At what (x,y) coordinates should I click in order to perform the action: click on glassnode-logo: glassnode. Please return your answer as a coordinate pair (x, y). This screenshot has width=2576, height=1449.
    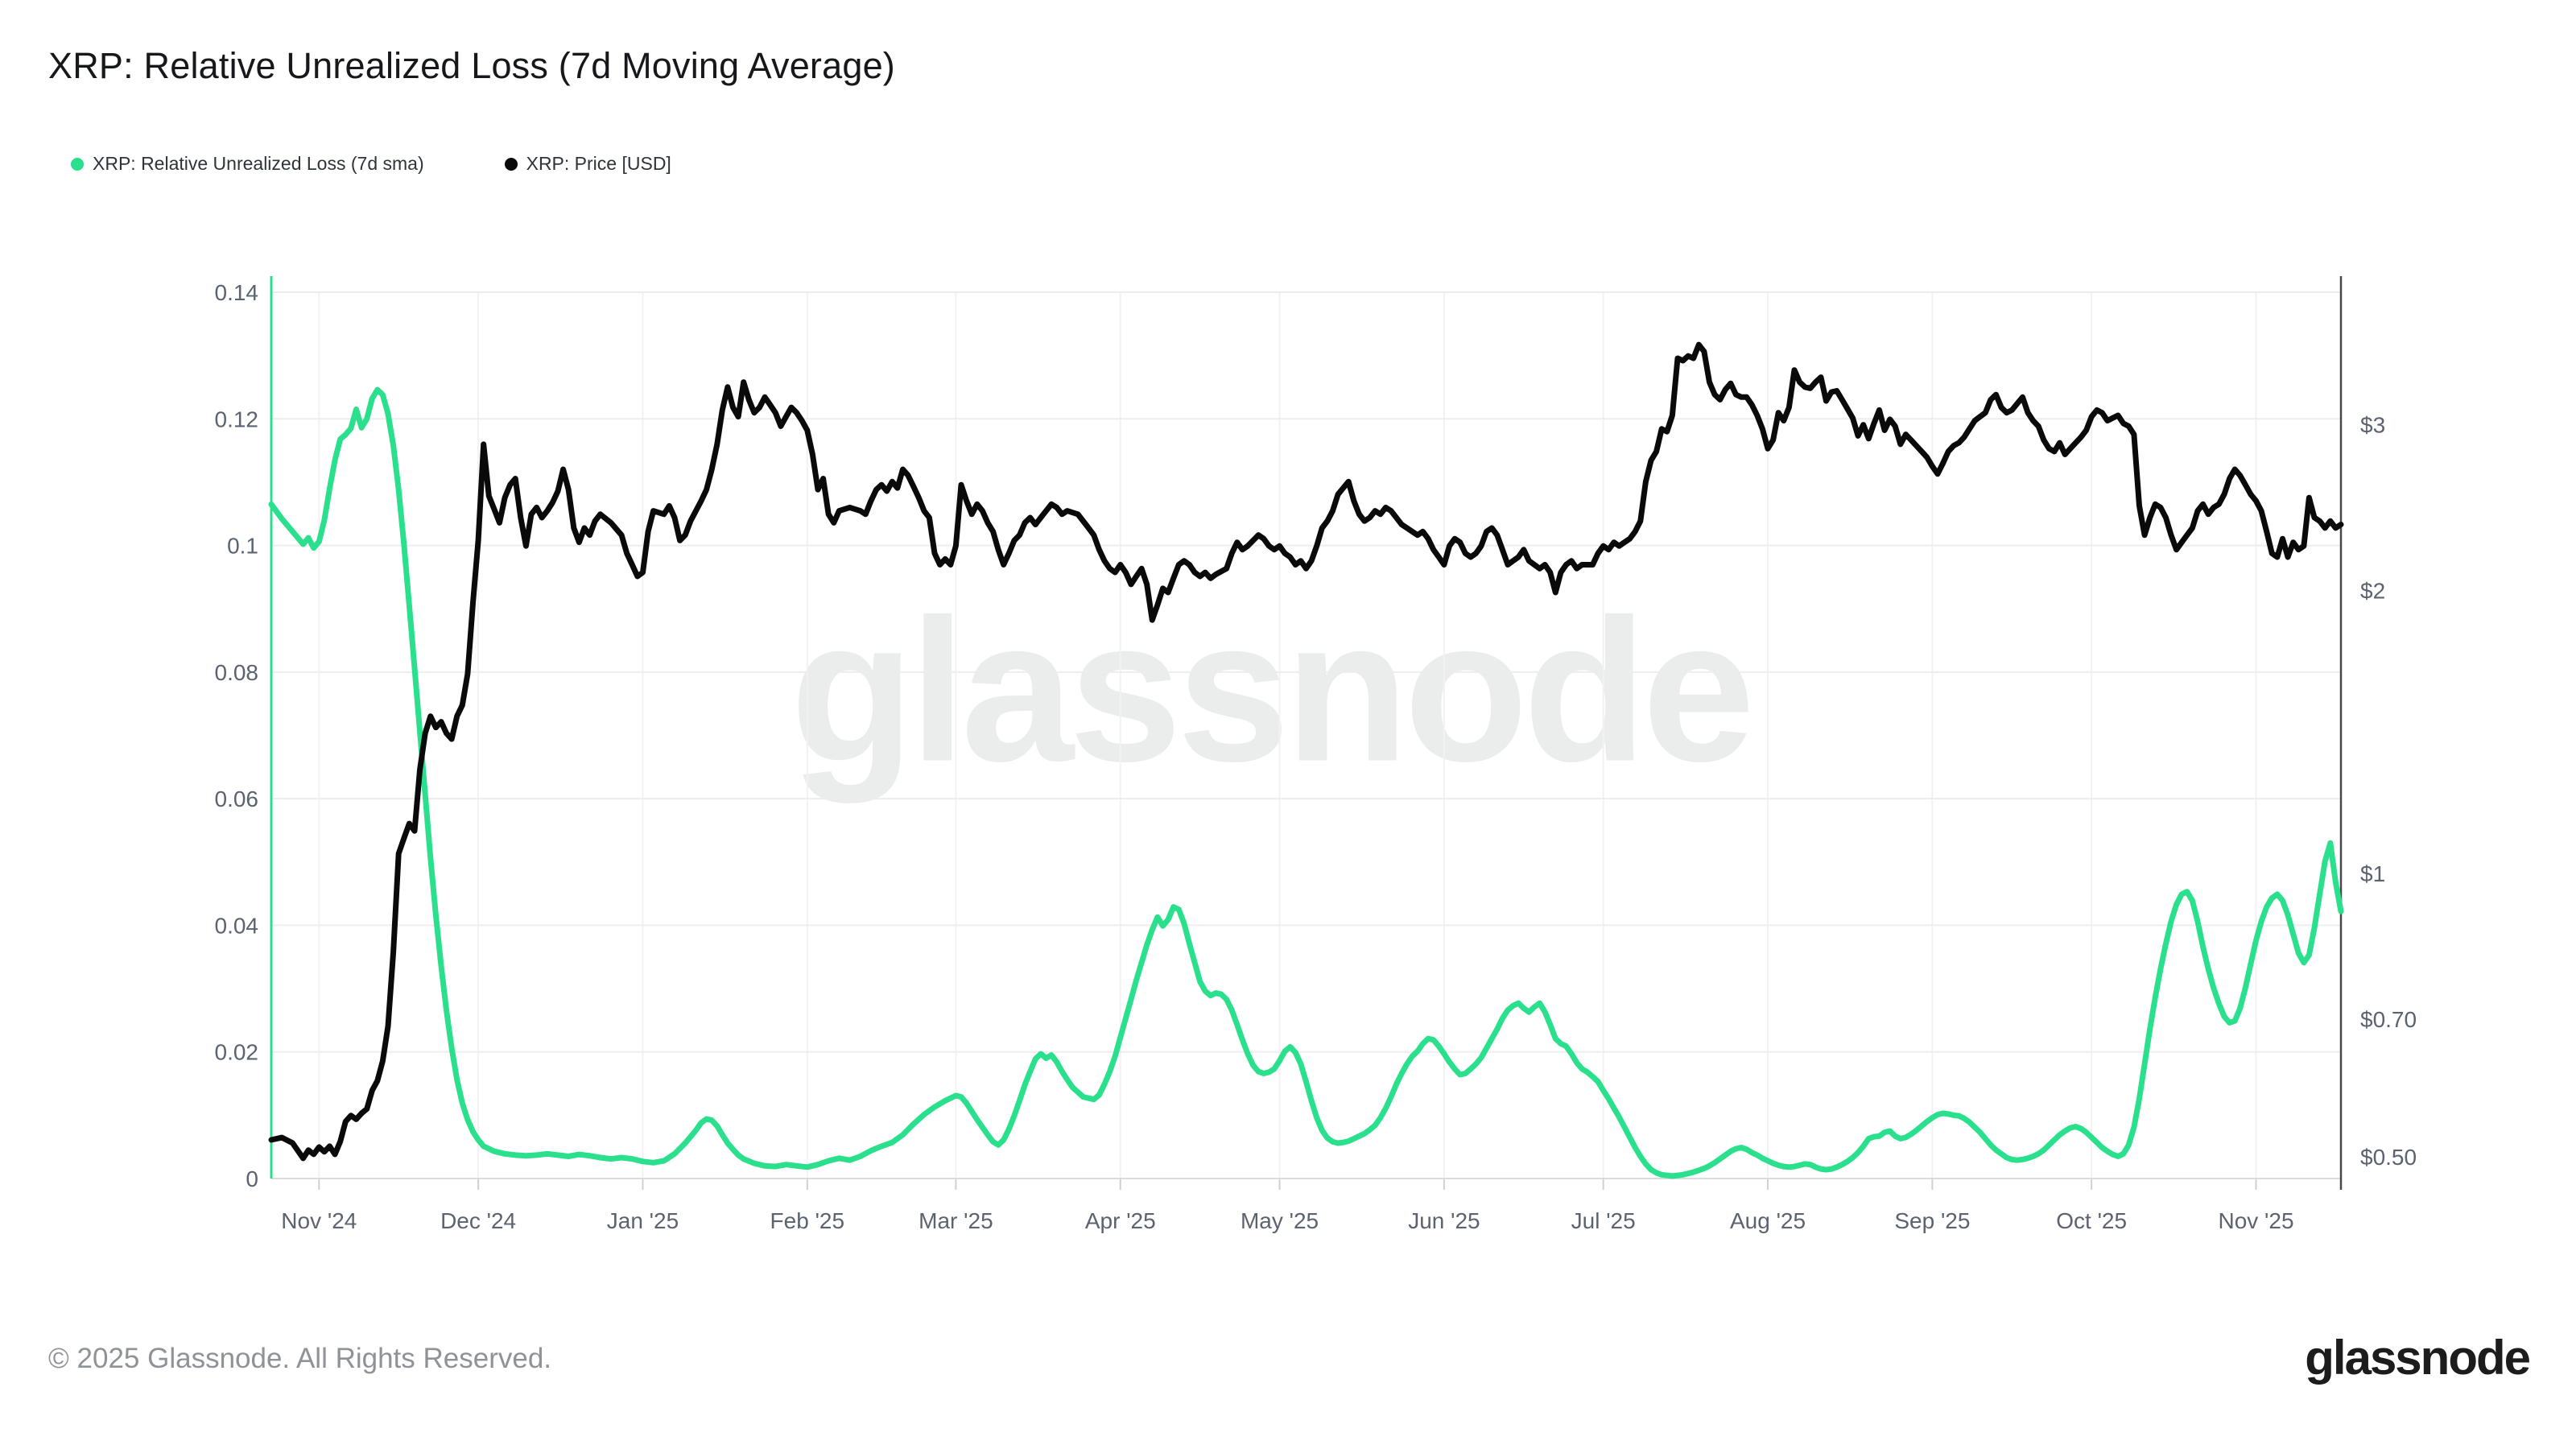
    Looking at the image, I should click on (2418, 1358).